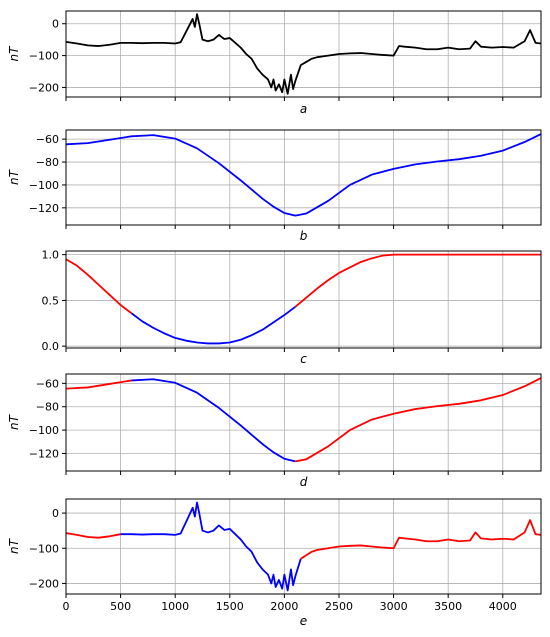 The height and width of the screenshot is (637, 550). Describe the element at coordinates (230, 606) in the screenshot. I see `x-tick-label: 1500` at that location.